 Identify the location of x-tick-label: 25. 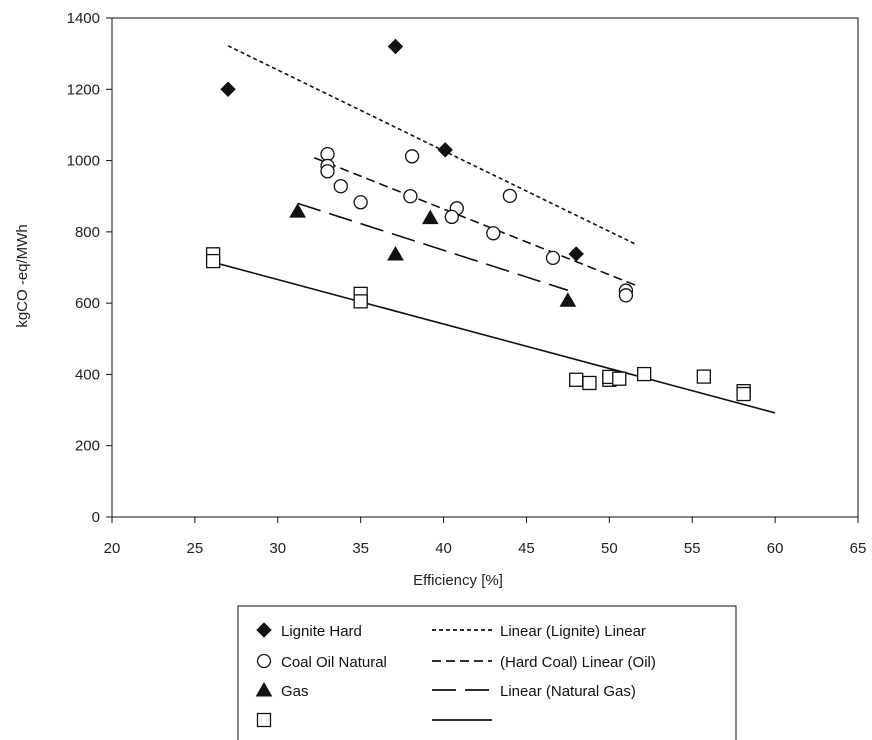
(195, 548).